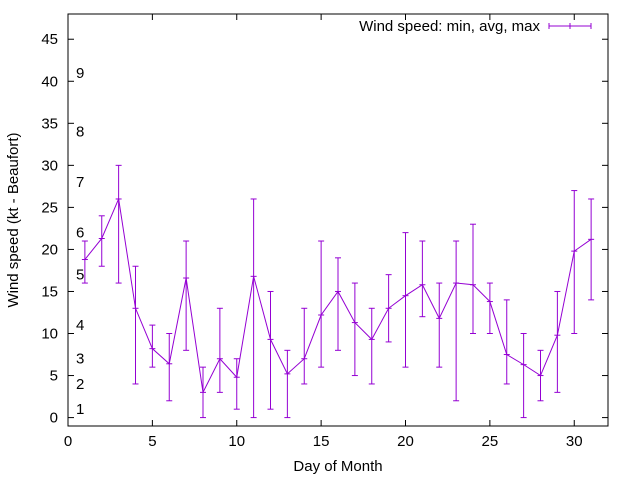 Image resolution: width=640 pixels, height=480 pixels. Describe the element at coordinates (236, 441) in the screenshot. I see `x-tick-label: 10` at that location.